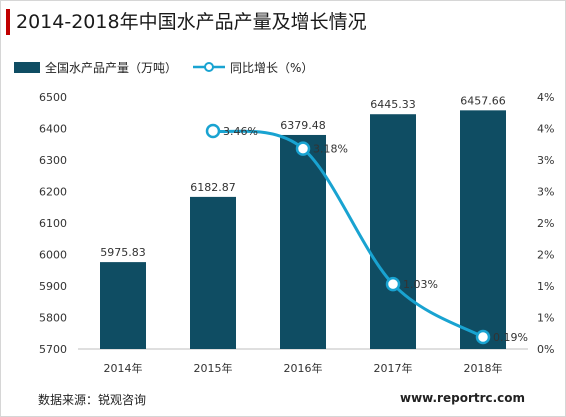  Describe the element at coordinates (240, 131) in the screenshot. I see `growth-data-label: 3.46%` at that location.